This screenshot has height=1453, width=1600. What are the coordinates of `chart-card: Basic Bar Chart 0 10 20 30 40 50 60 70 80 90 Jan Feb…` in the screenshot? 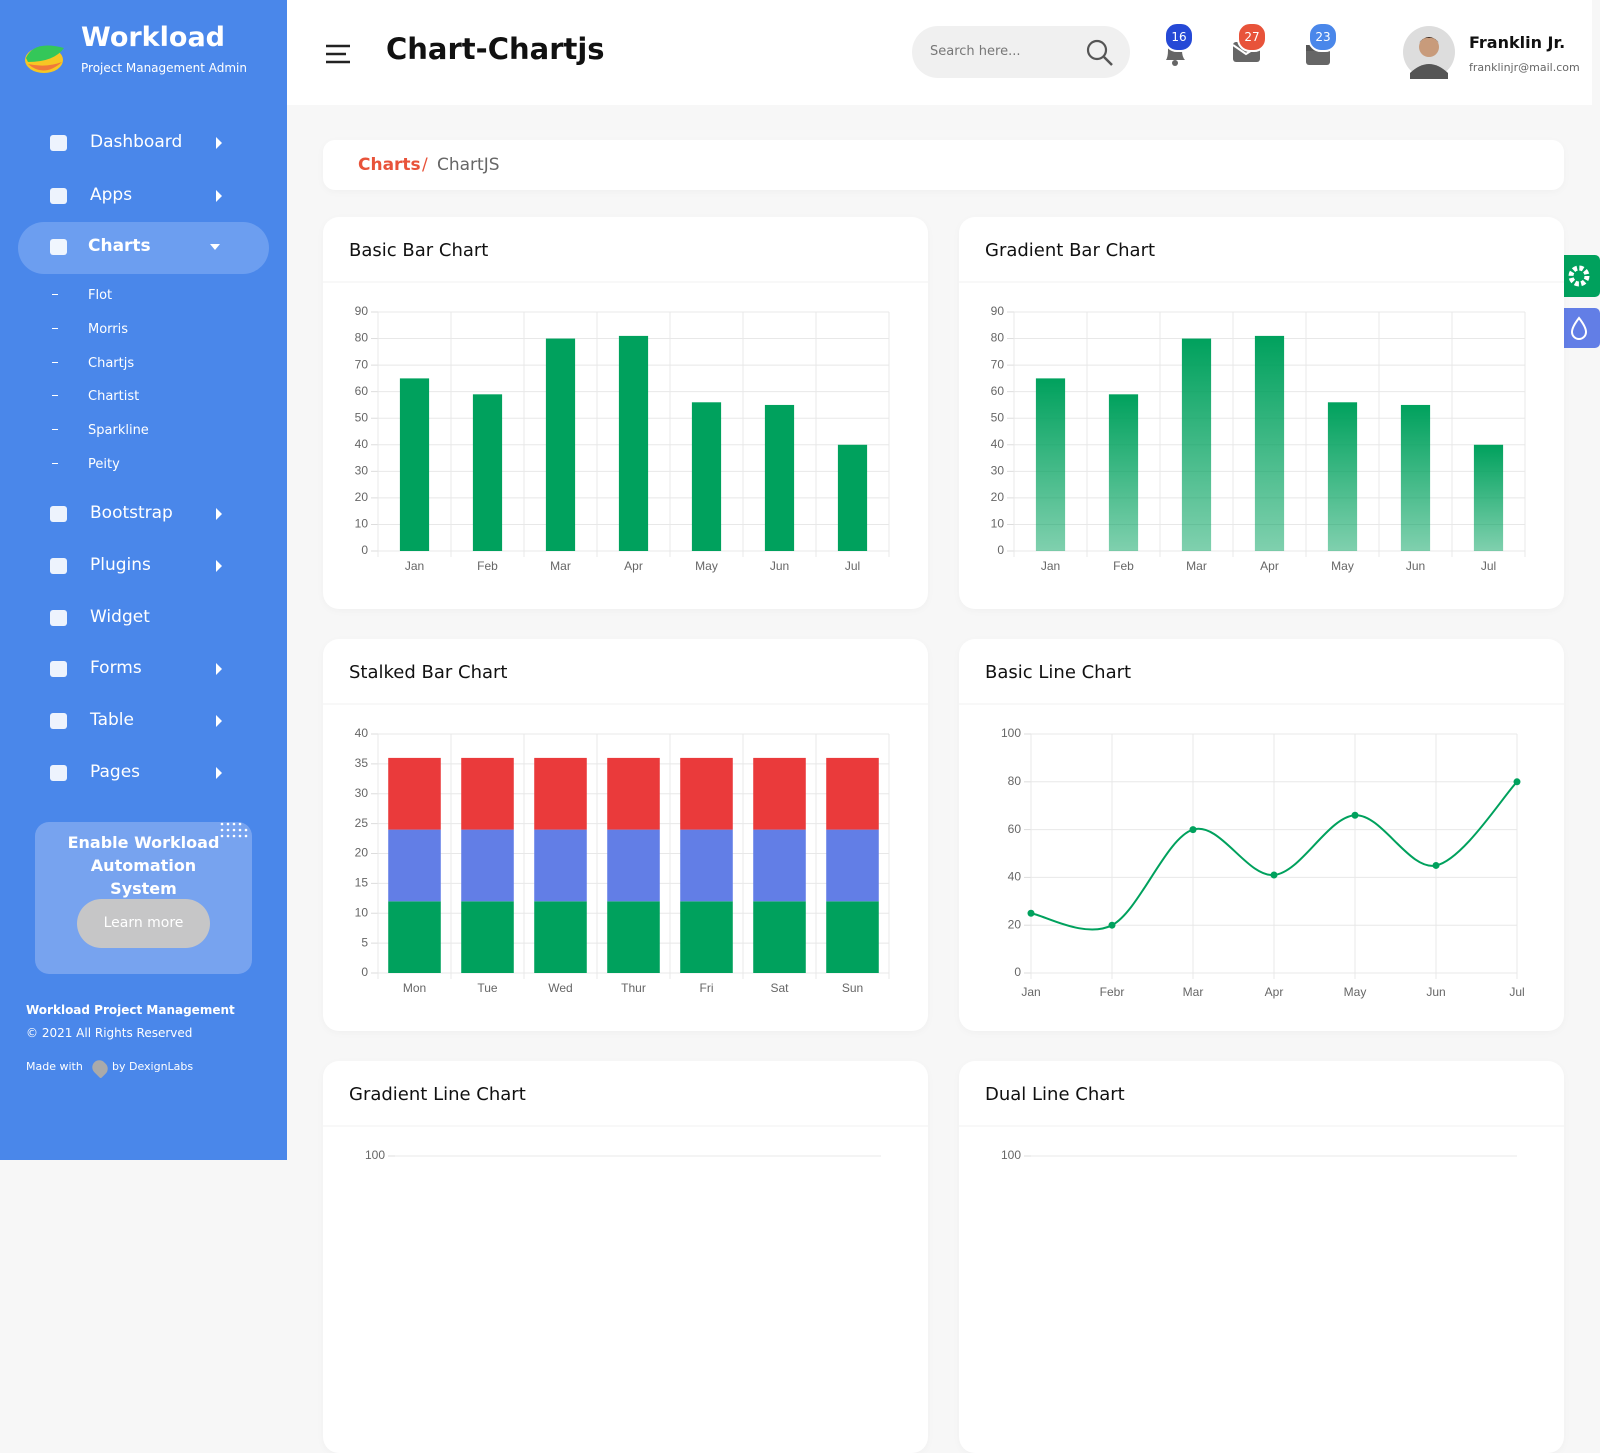 It's located at (625, 413).